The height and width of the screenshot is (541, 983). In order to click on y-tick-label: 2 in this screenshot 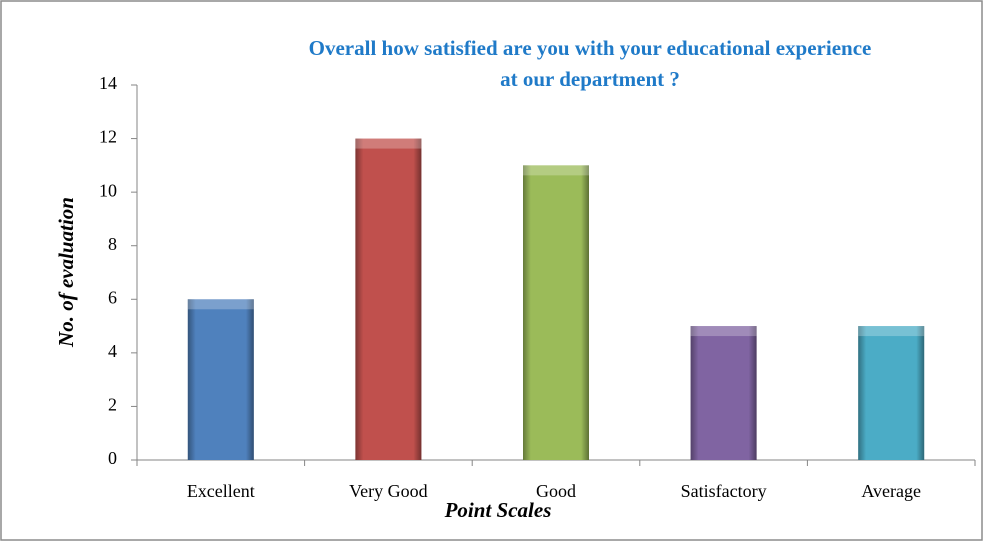, I will do `click(112, 405)`.